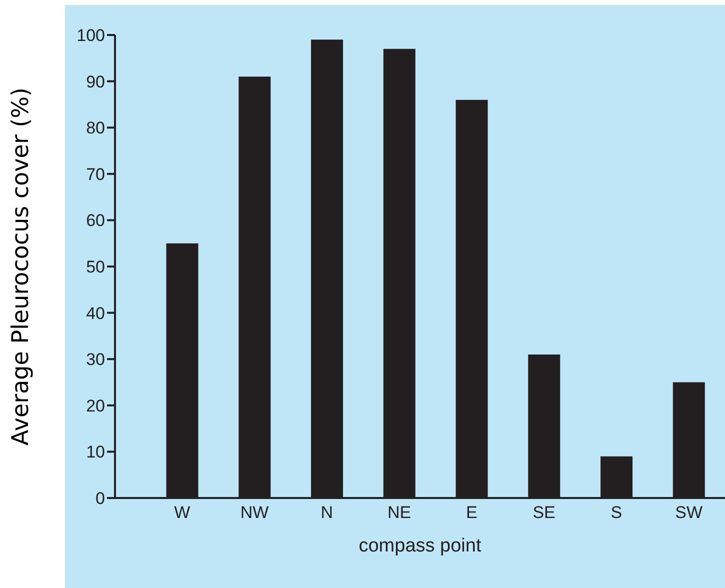  Describe the element at coordinates (254, 512) in the screenshot. I see `x-tick-label: NW` at that location.